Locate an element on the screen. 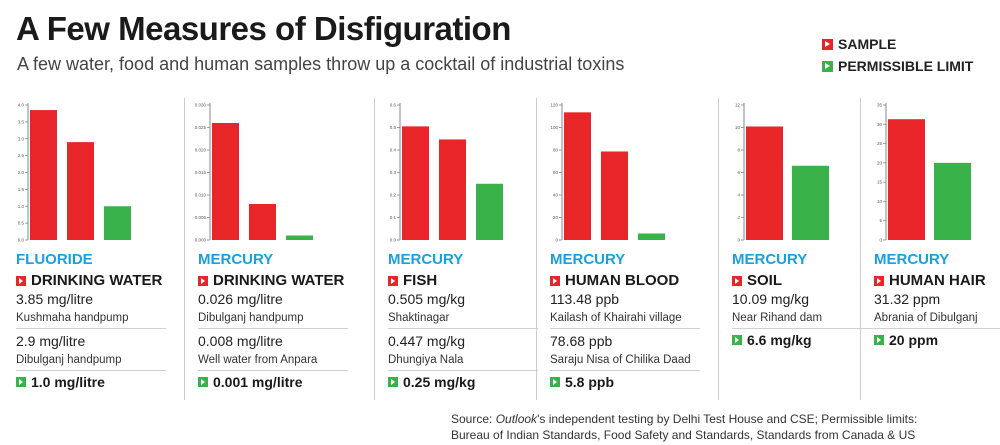  sample-value: 0.447 mg/kg is located at coordinates (427, 341).